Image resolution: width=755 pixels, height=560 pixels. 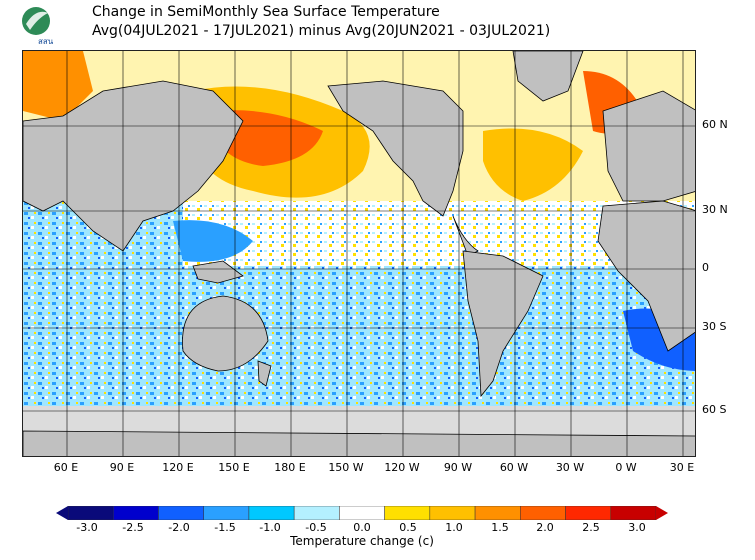 What do you see at coordinates (122, 467) in the screenshot?
I see `lon-label-90e: 90 E` at bounding box center [122, 467].